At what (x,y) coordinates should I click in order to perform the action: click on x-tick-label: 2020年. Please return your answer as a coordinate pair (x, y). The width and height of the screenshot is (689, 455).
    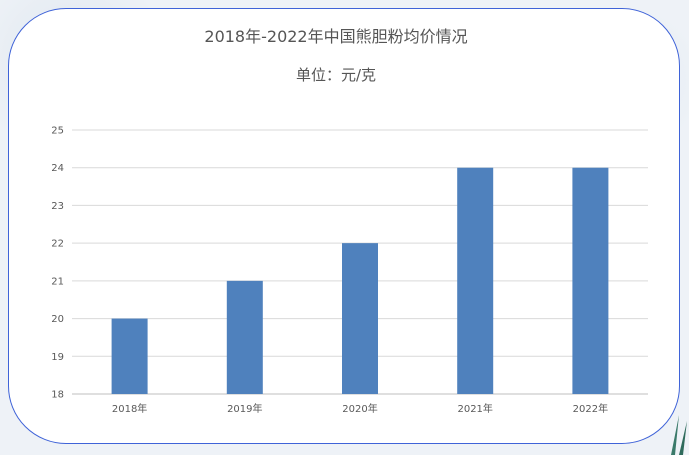
    Looking at the image, I should click on (359, 408).